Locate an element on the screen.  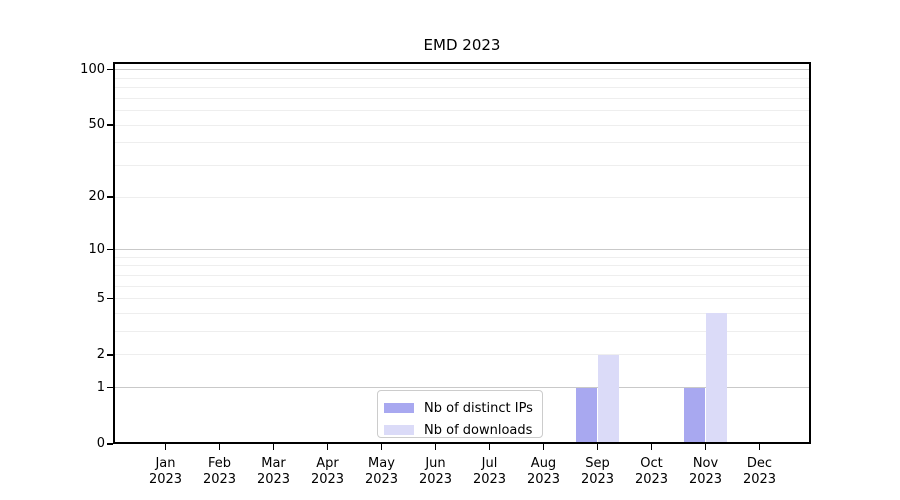
y-tick-label: 1 is located at coordinates (100, 387).